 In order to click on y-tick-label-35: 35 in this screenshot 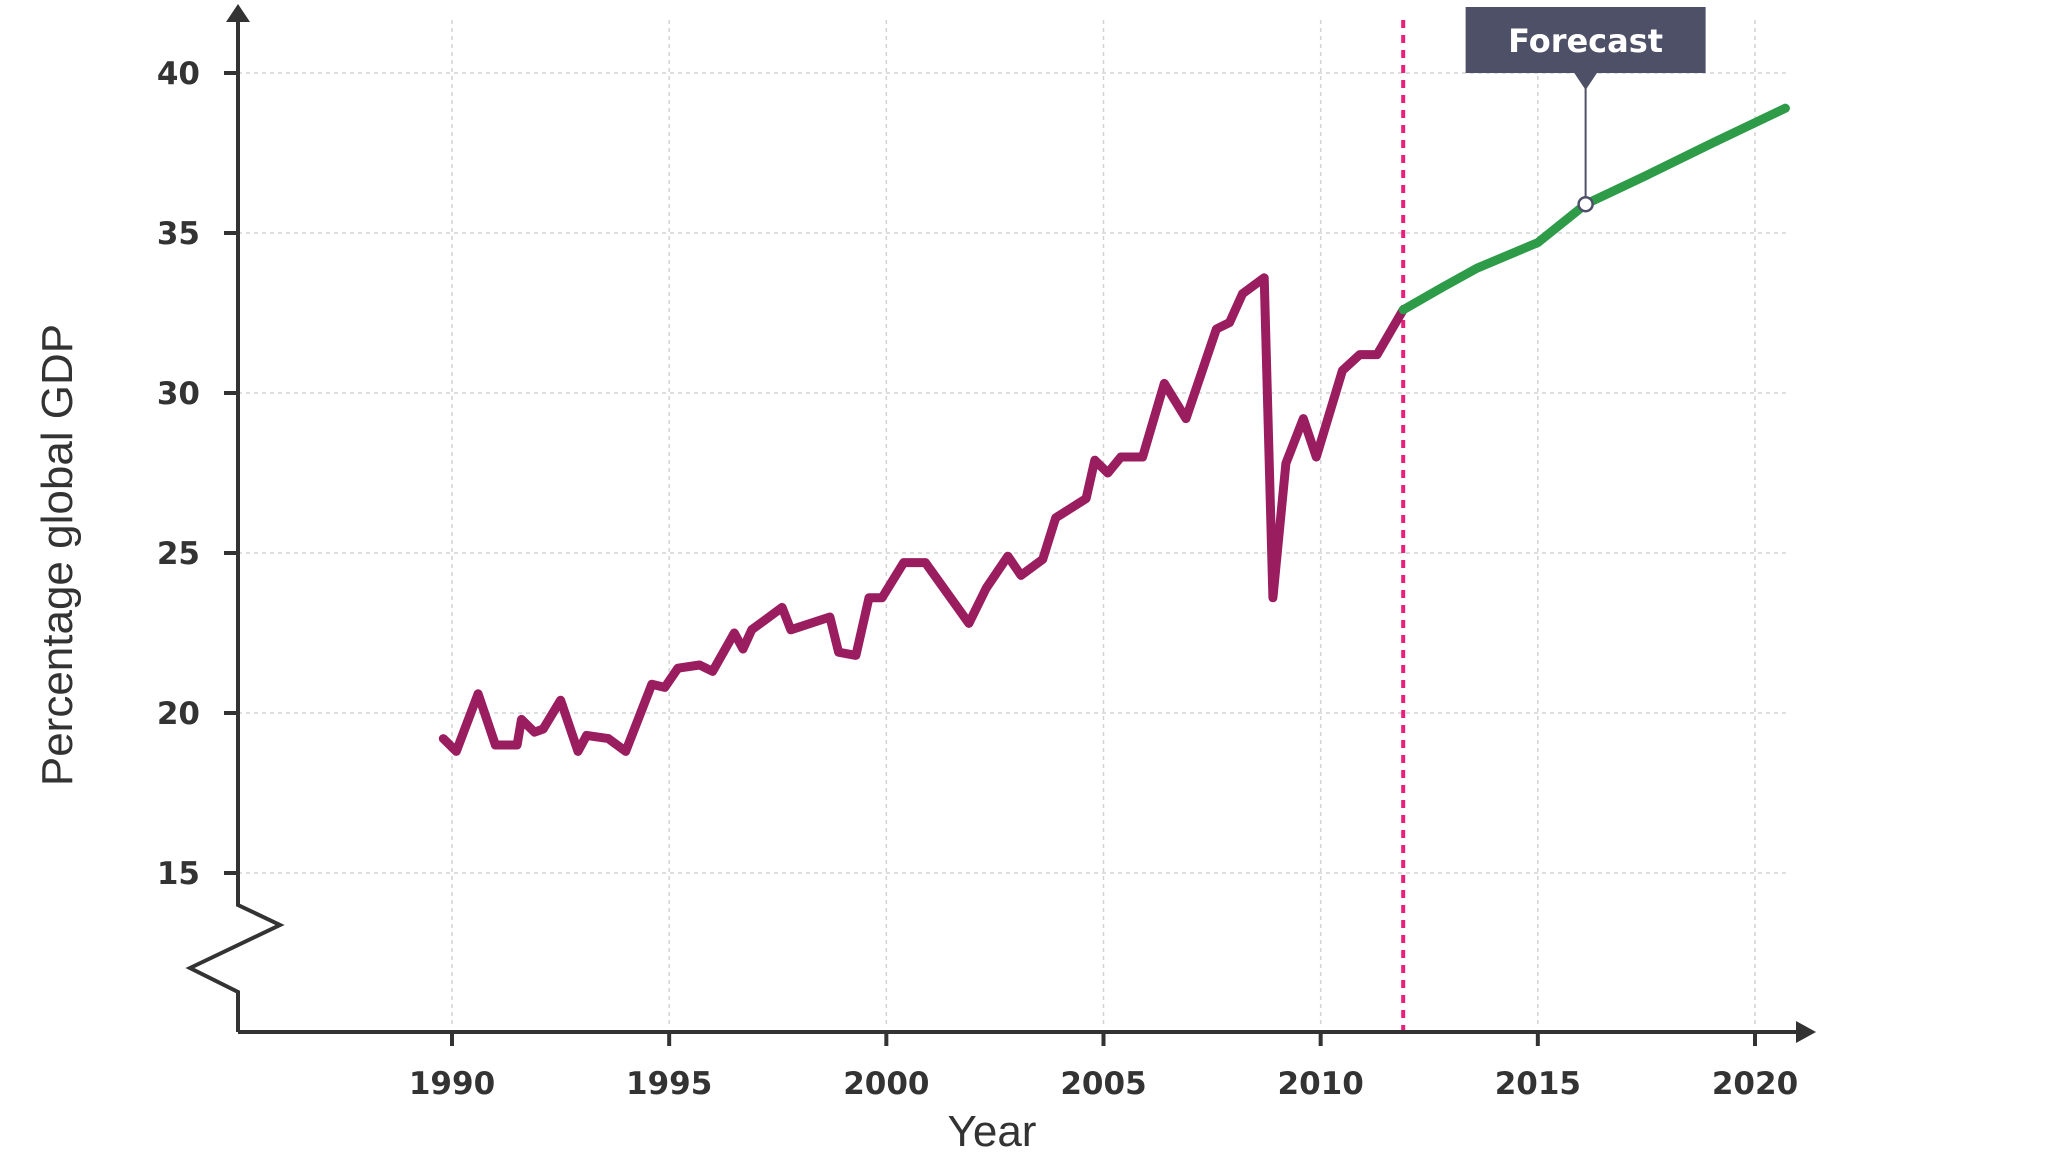, I will do `click(178, 234)`.